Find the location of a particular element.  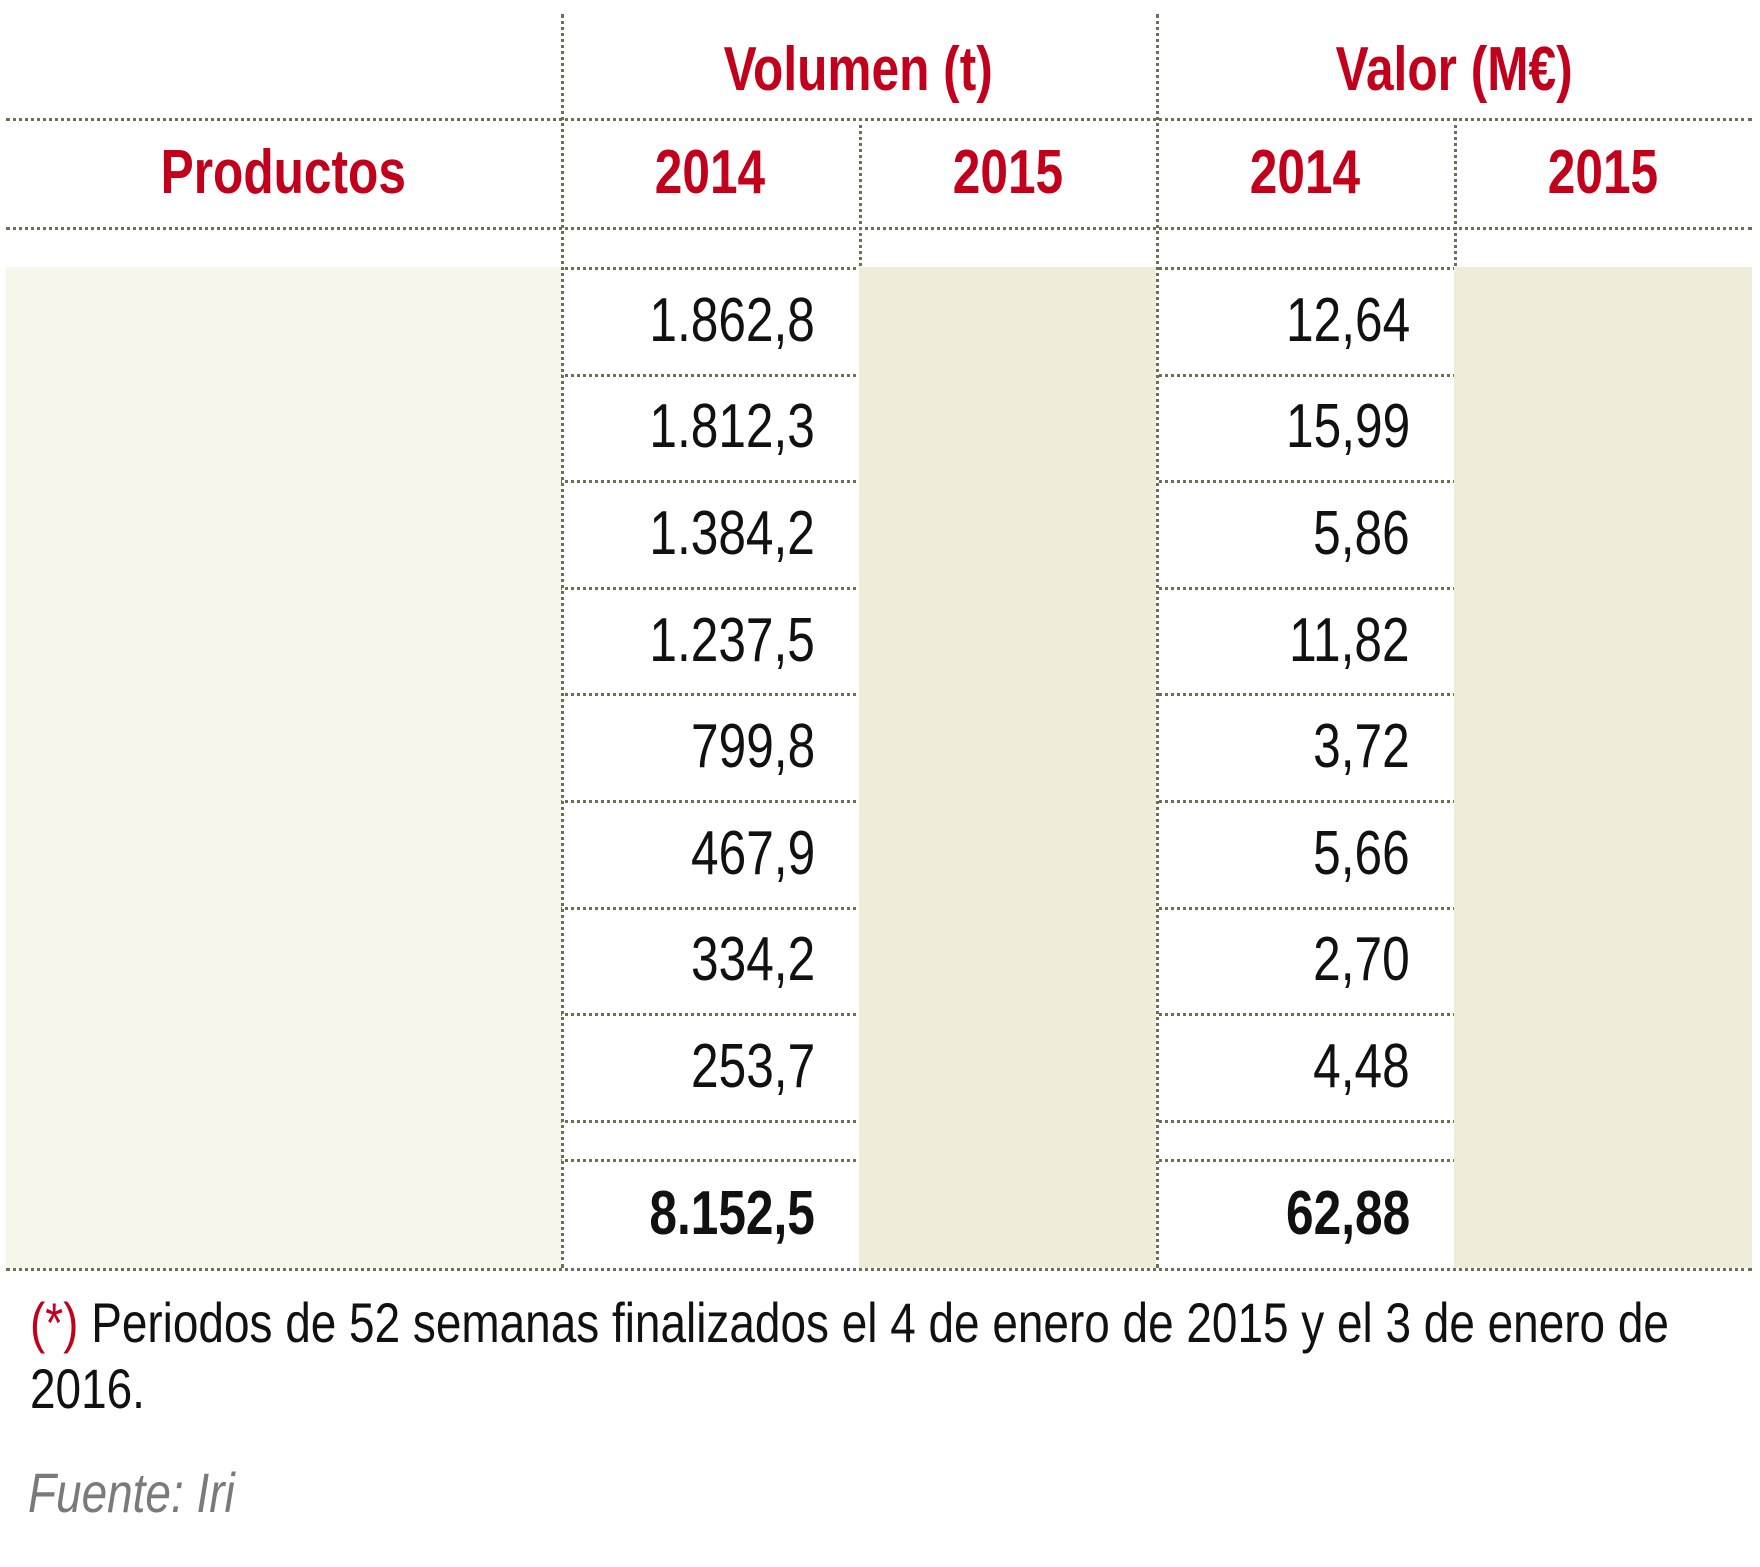

value-cell-text: 2,70 is located at coordinates (1361, 960).